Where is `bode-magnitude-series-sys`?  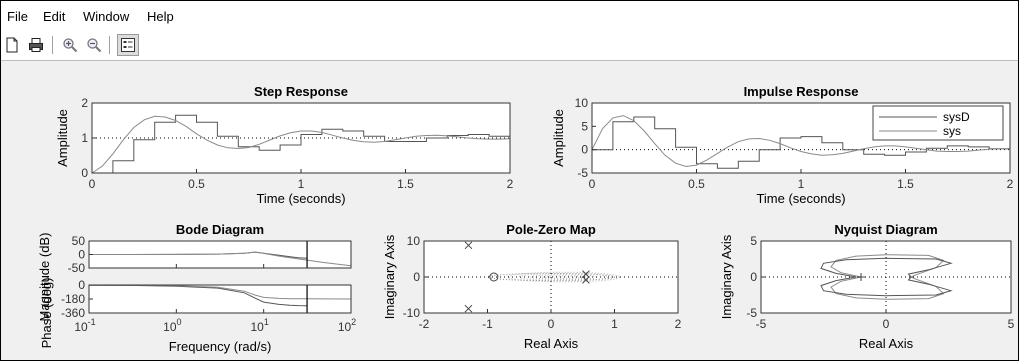
bode-magnitude-series-sys is located at coordinates (220, 259).